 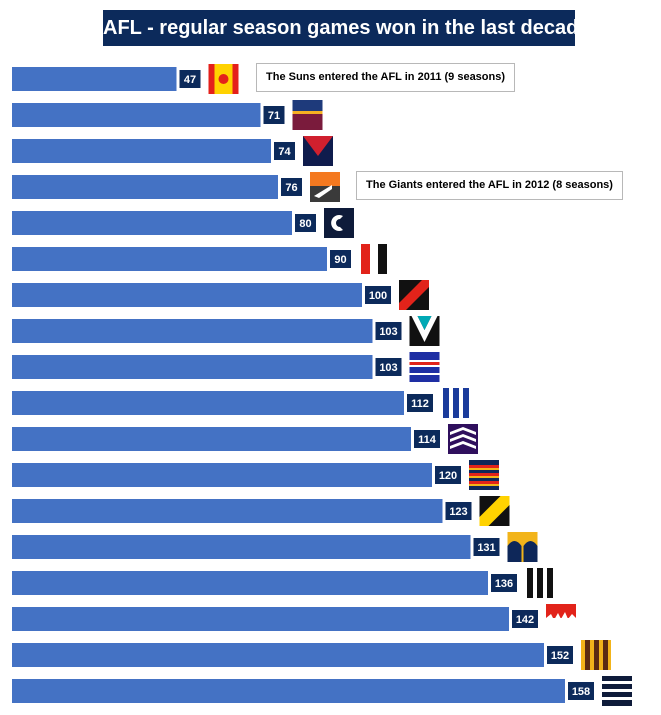 I want to click on guernsey-red-yellow-sun-icon, so click(x=223, y=79).